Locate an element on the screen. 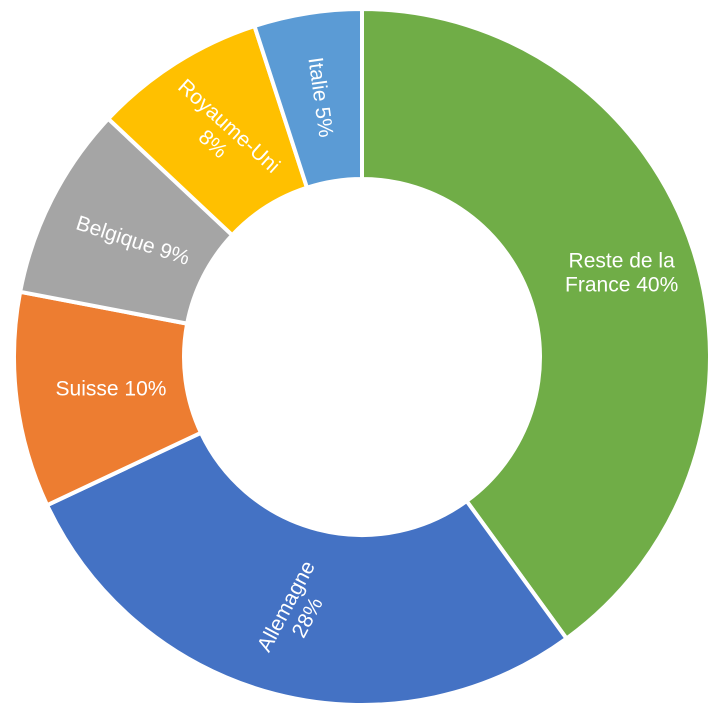  slice-label-group: Reste de la France 40% is located at coordinates (621, 273).